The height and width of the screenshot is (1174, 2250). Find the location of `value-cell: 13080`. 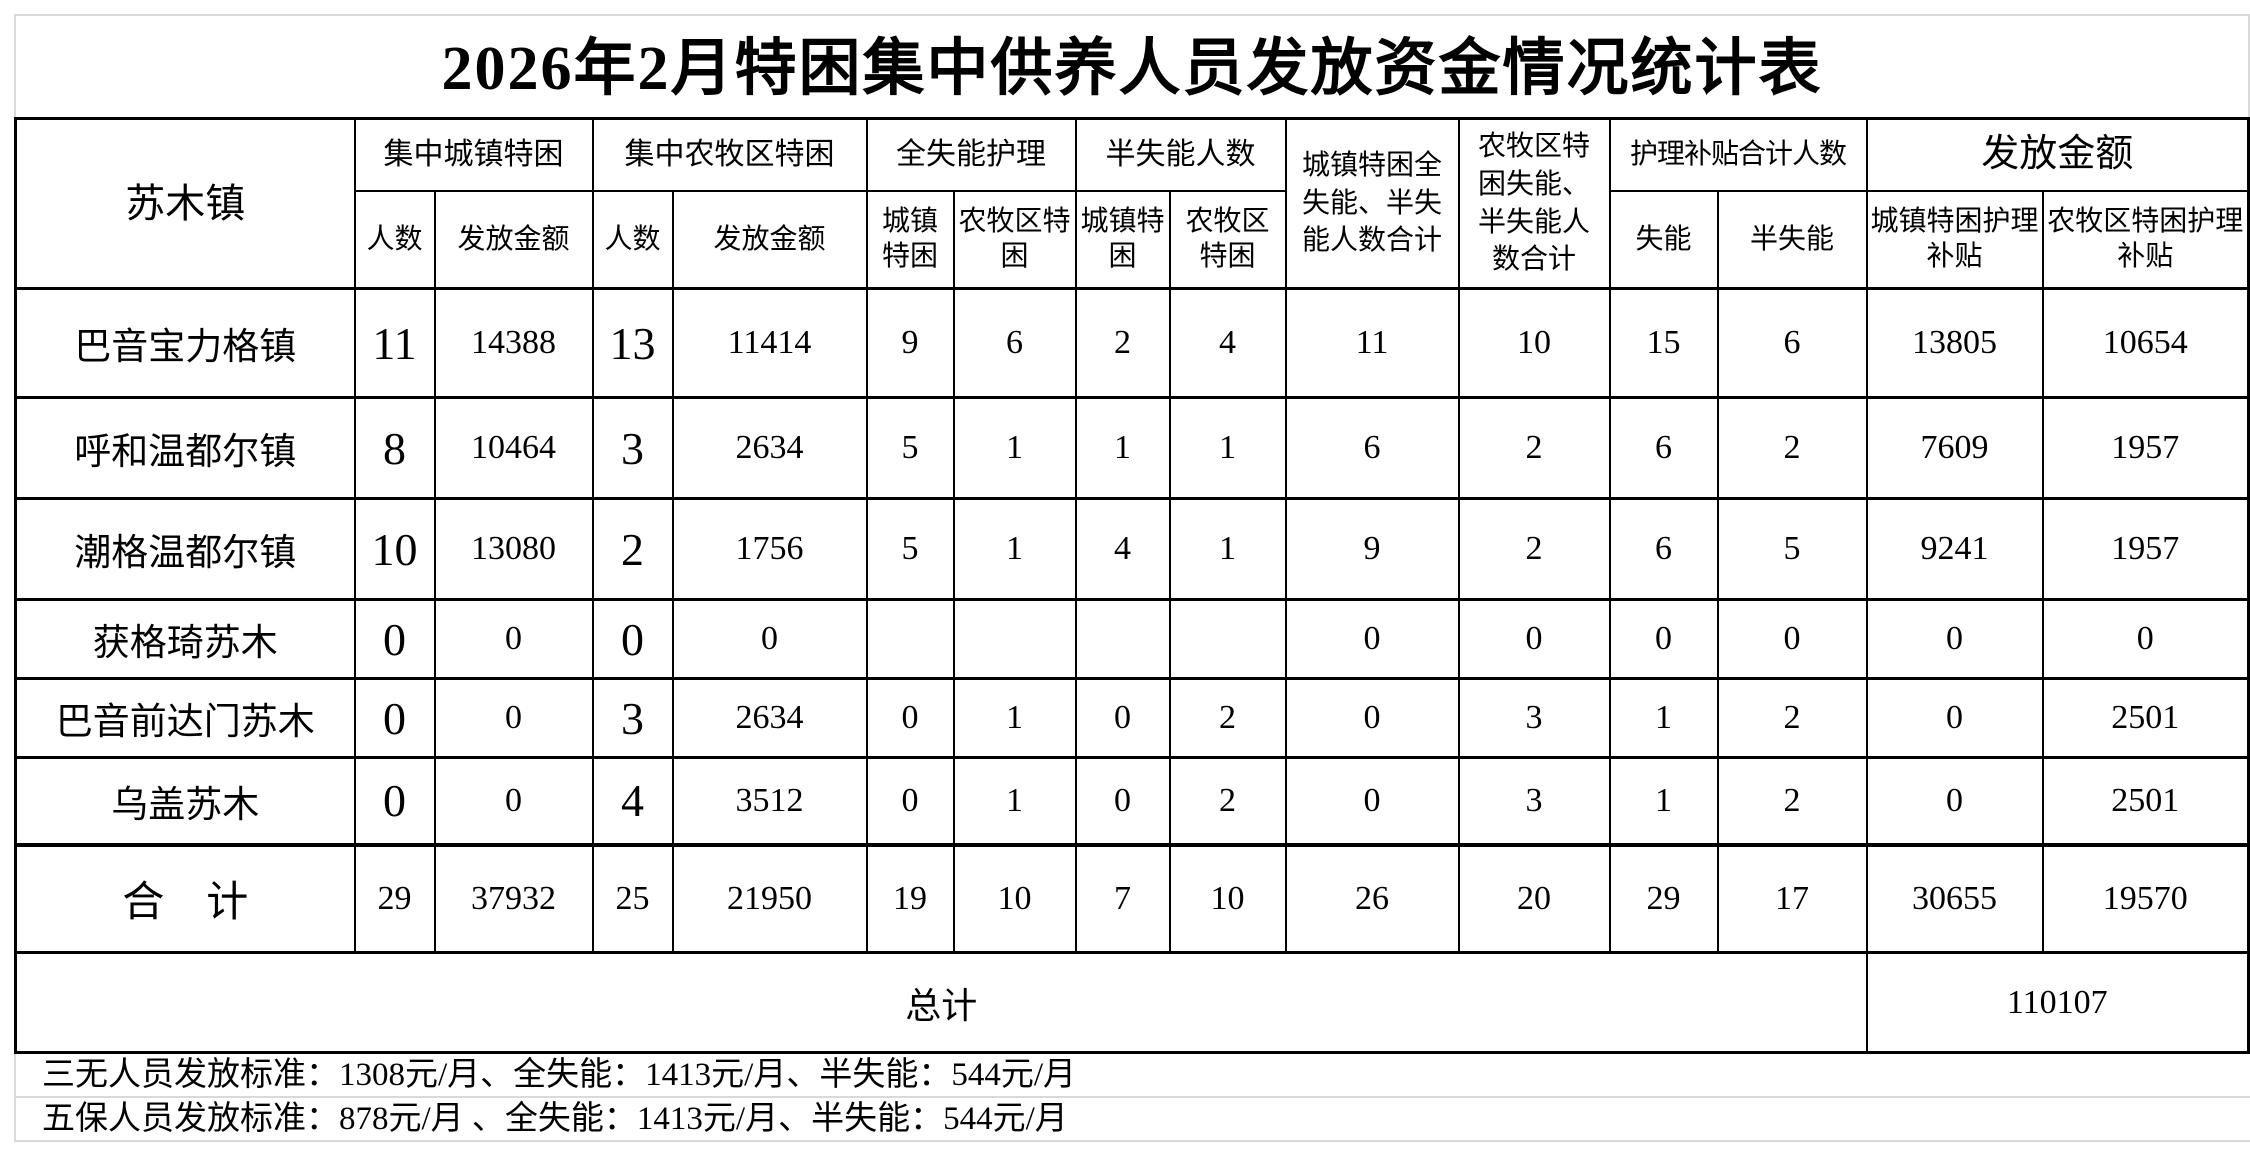

value-cell: 13080 is located at coordinates (513, 549).